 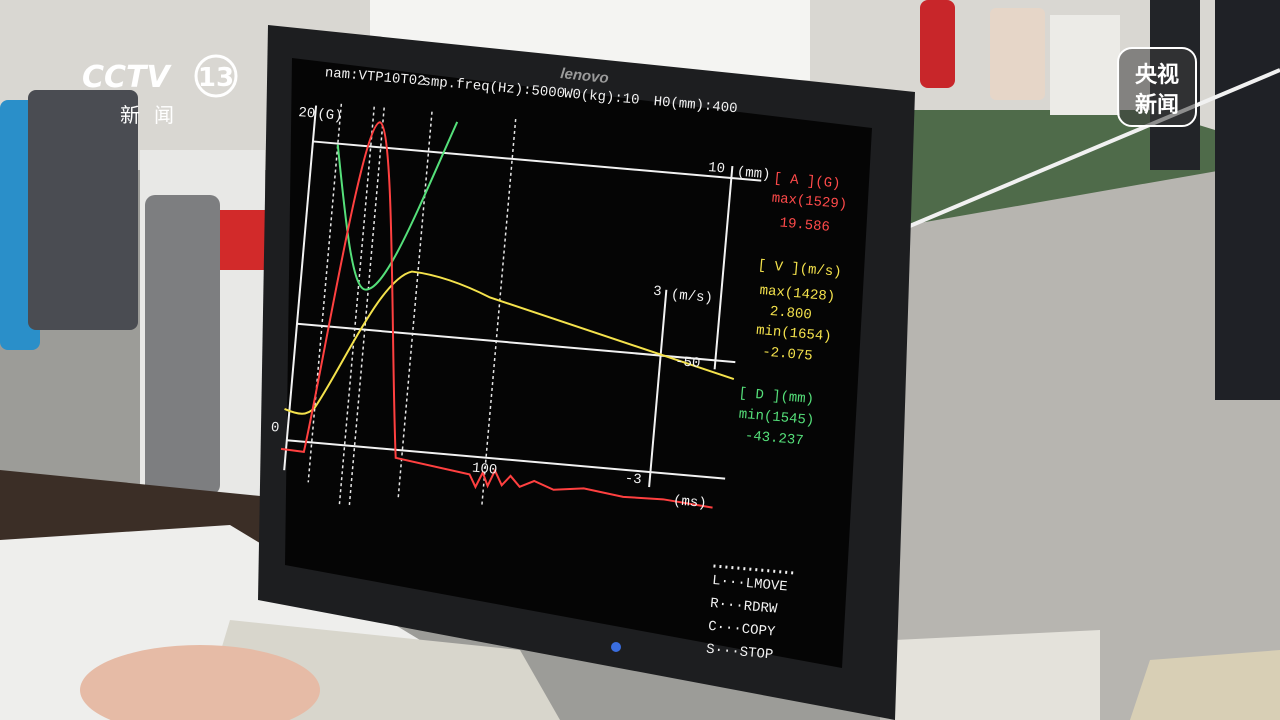 I want to click on readout-line: min(1654), so click(x=793, y=334).